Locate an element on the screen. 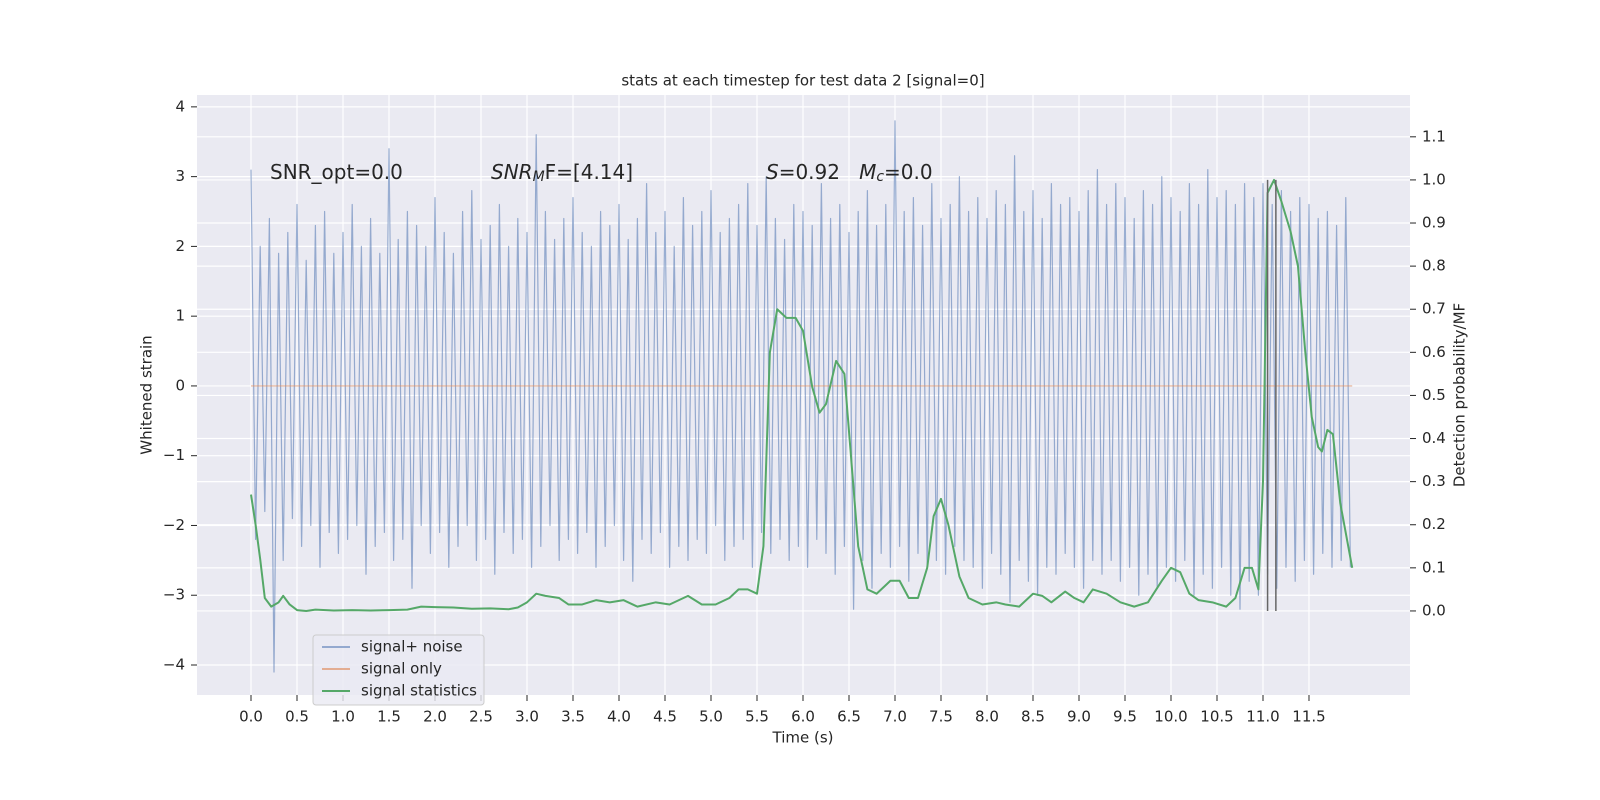  y2-axis-label: Detection probability/MF is located at coordinates (1460, 395).